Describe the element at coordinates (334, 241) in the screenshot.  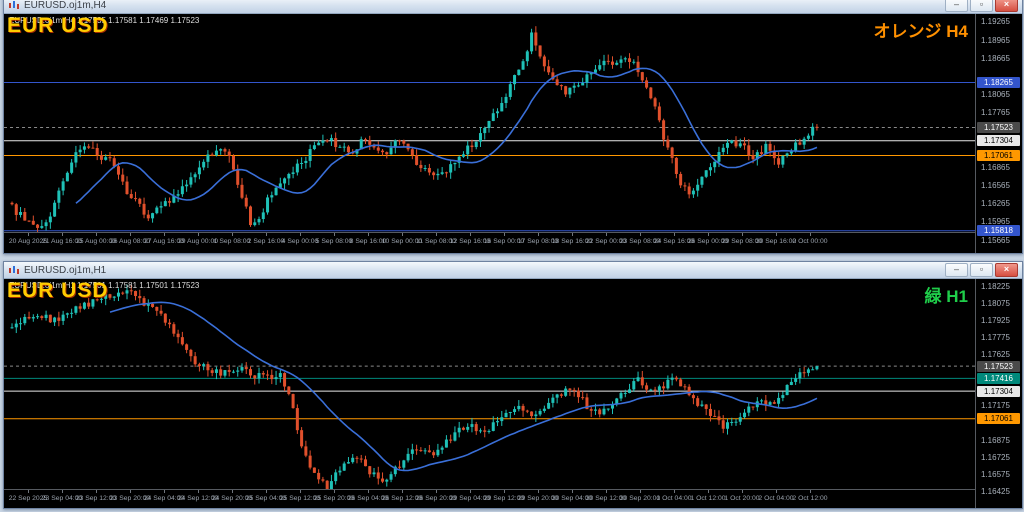
I see `time-tick-label: 5 Sep 08:00` at that location.